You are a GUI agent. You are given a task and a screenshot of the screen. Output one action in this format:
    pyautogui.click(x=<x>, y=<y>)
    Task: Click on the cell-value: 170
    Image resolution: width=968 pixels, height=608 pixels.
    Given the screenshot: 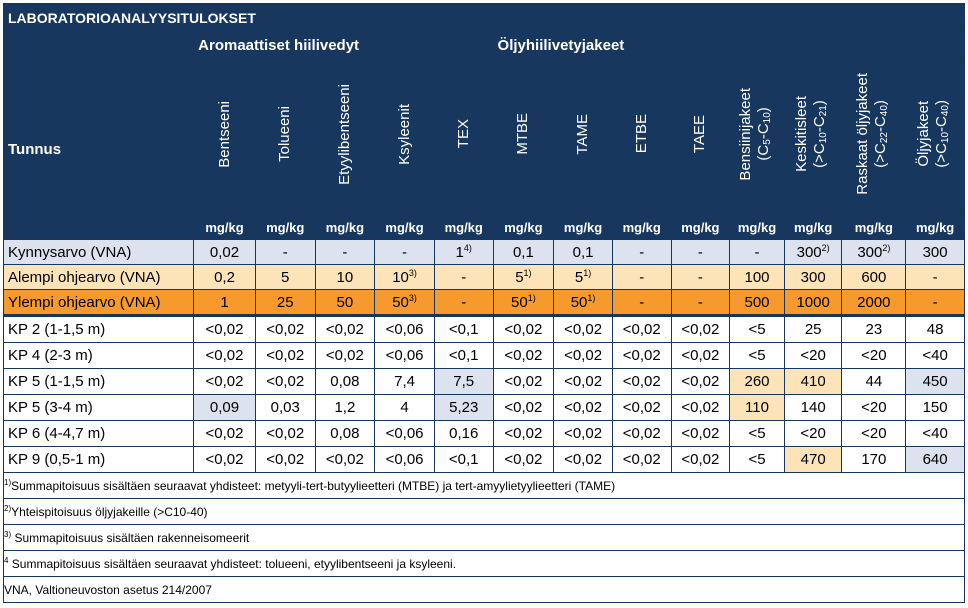 What is the action you would take?
    pyautogui.click(x=874, y=459)
    